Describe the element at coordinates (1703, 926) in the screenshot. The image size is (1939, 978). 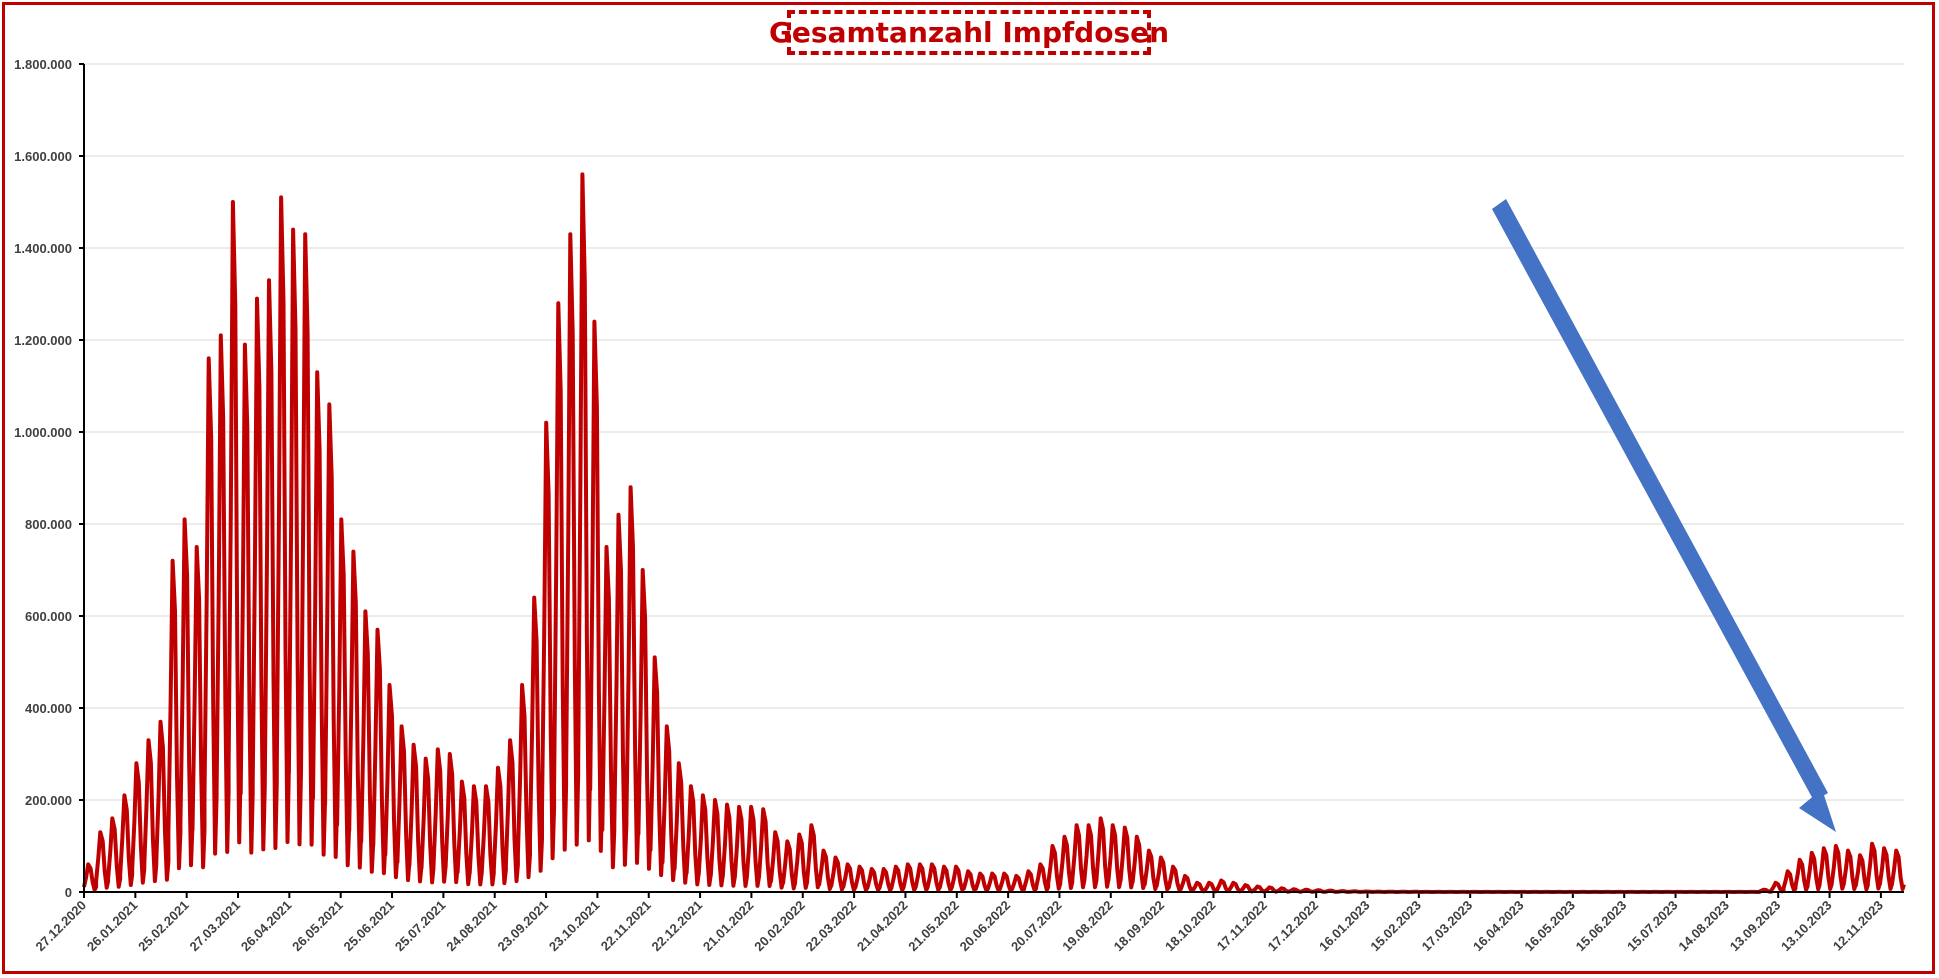
I see `x-tick-label: 14.08.2023` at that location.